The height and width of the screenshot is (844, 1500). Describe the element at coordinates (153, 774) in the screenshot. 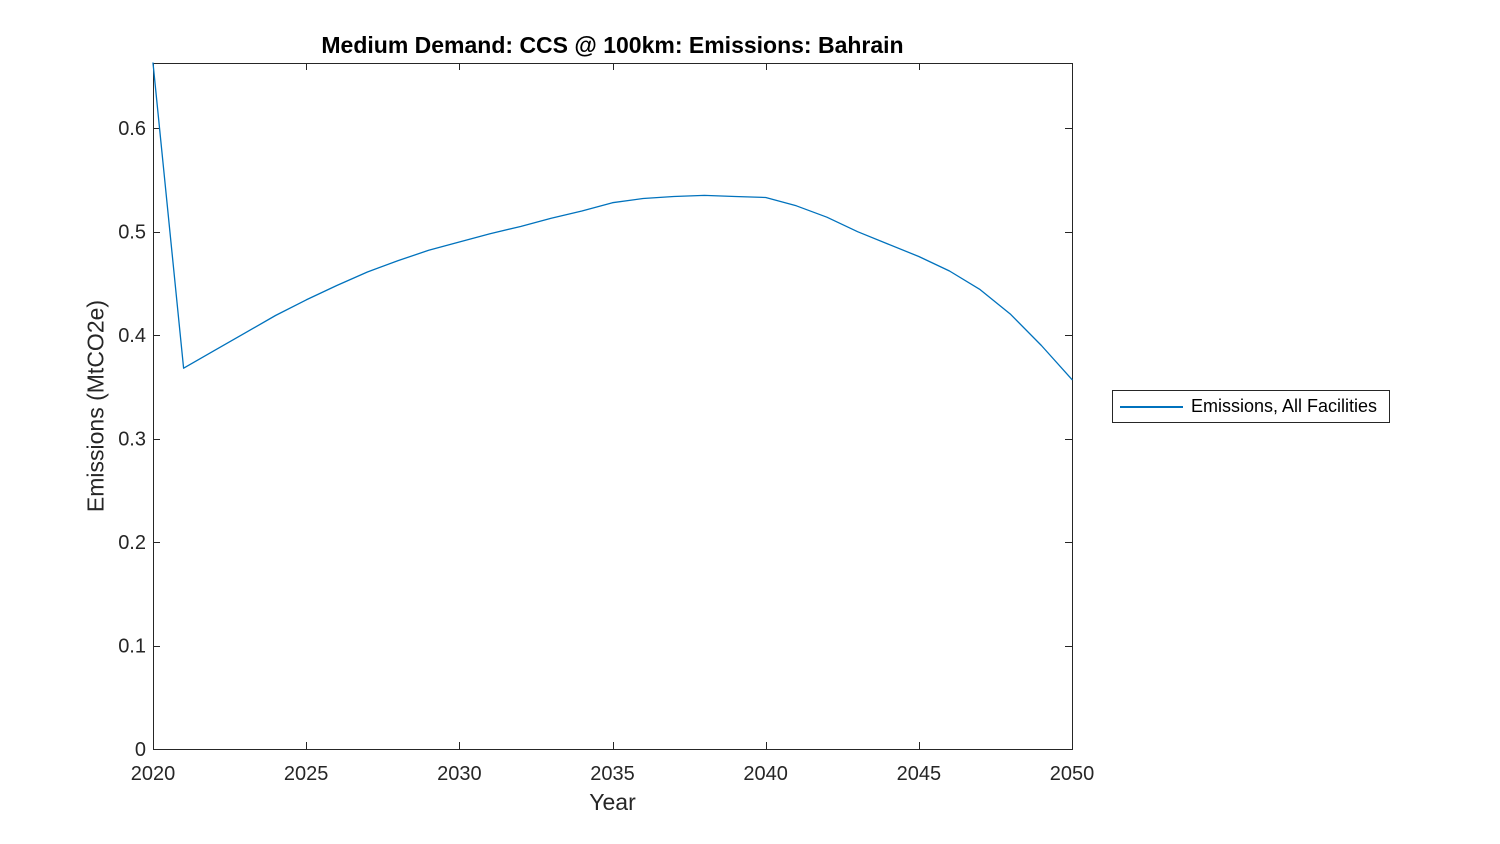

I see `x-tick-label: 2020` at that location.